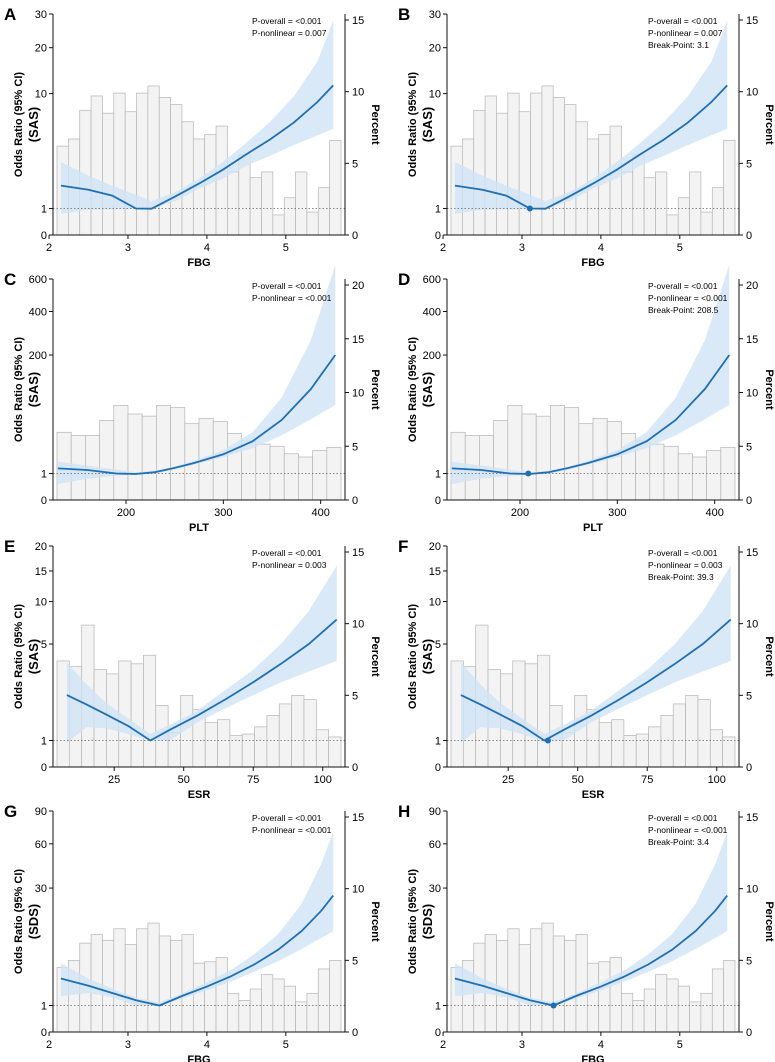 Image resolution: width=775 pixels, height=1062 pixels. Describe the element at coordinates (320, 513) in the screenshot. I see `x-tick-label: 400` at that location.